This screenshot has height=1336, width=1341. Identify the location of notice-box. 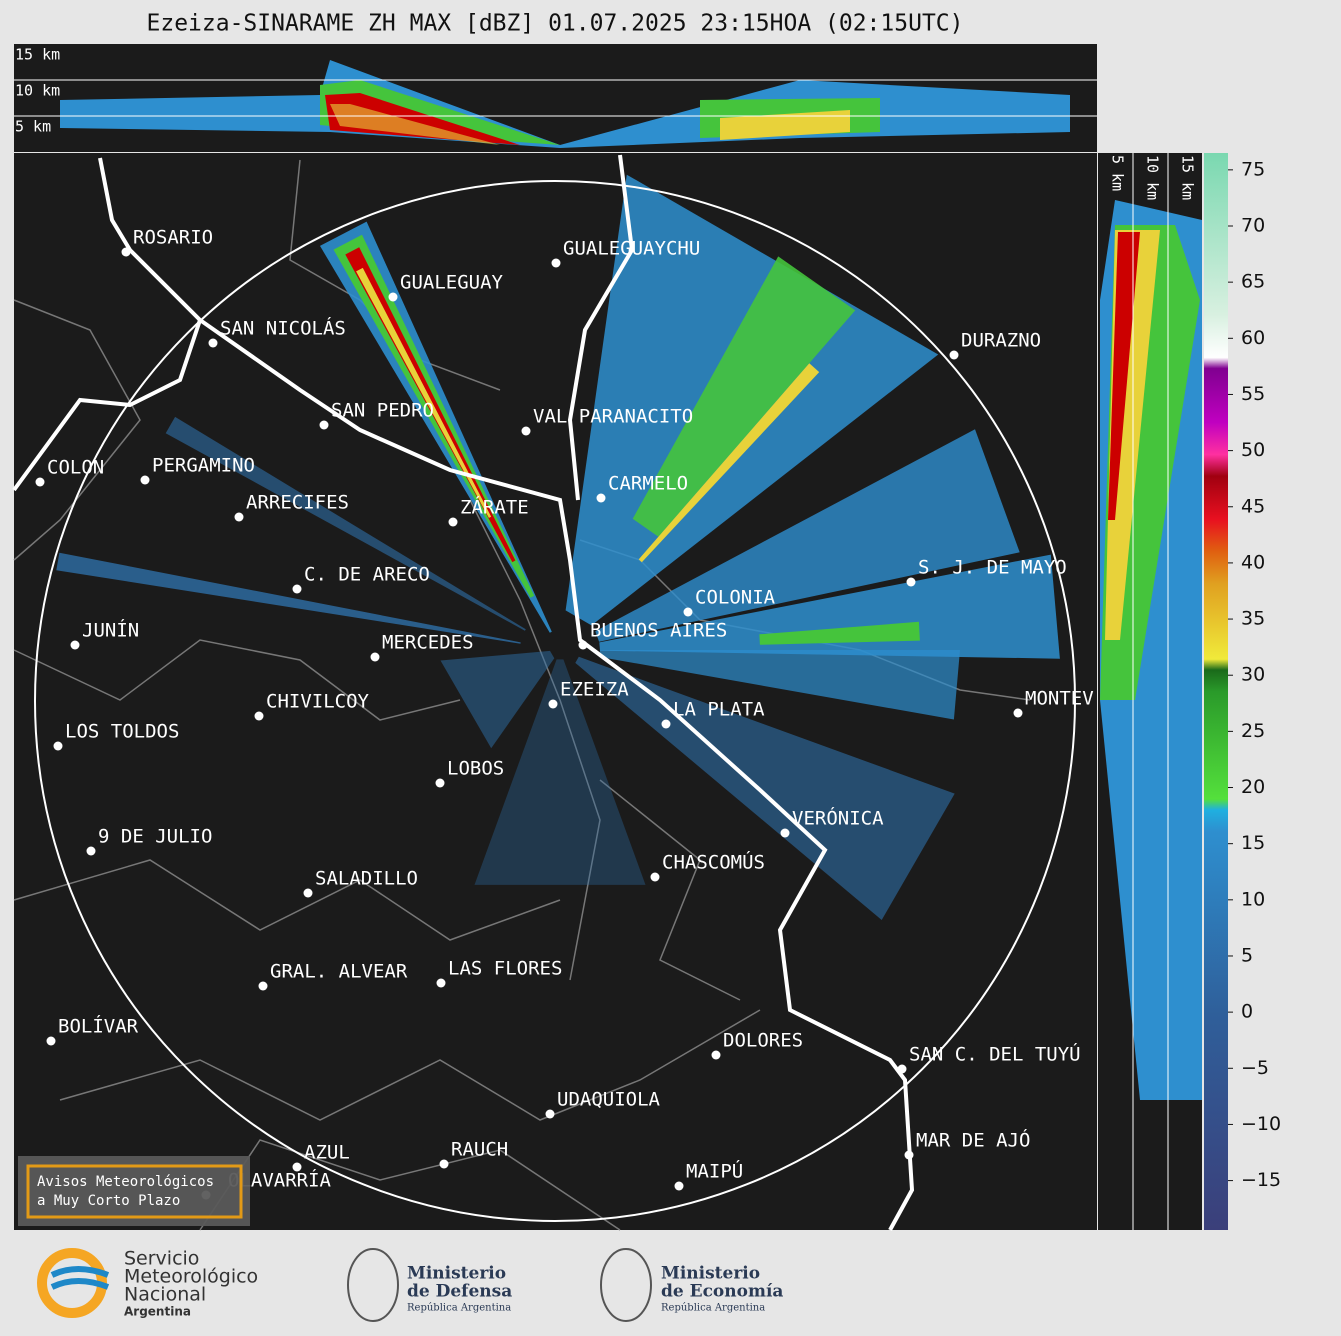
(134, 1191).